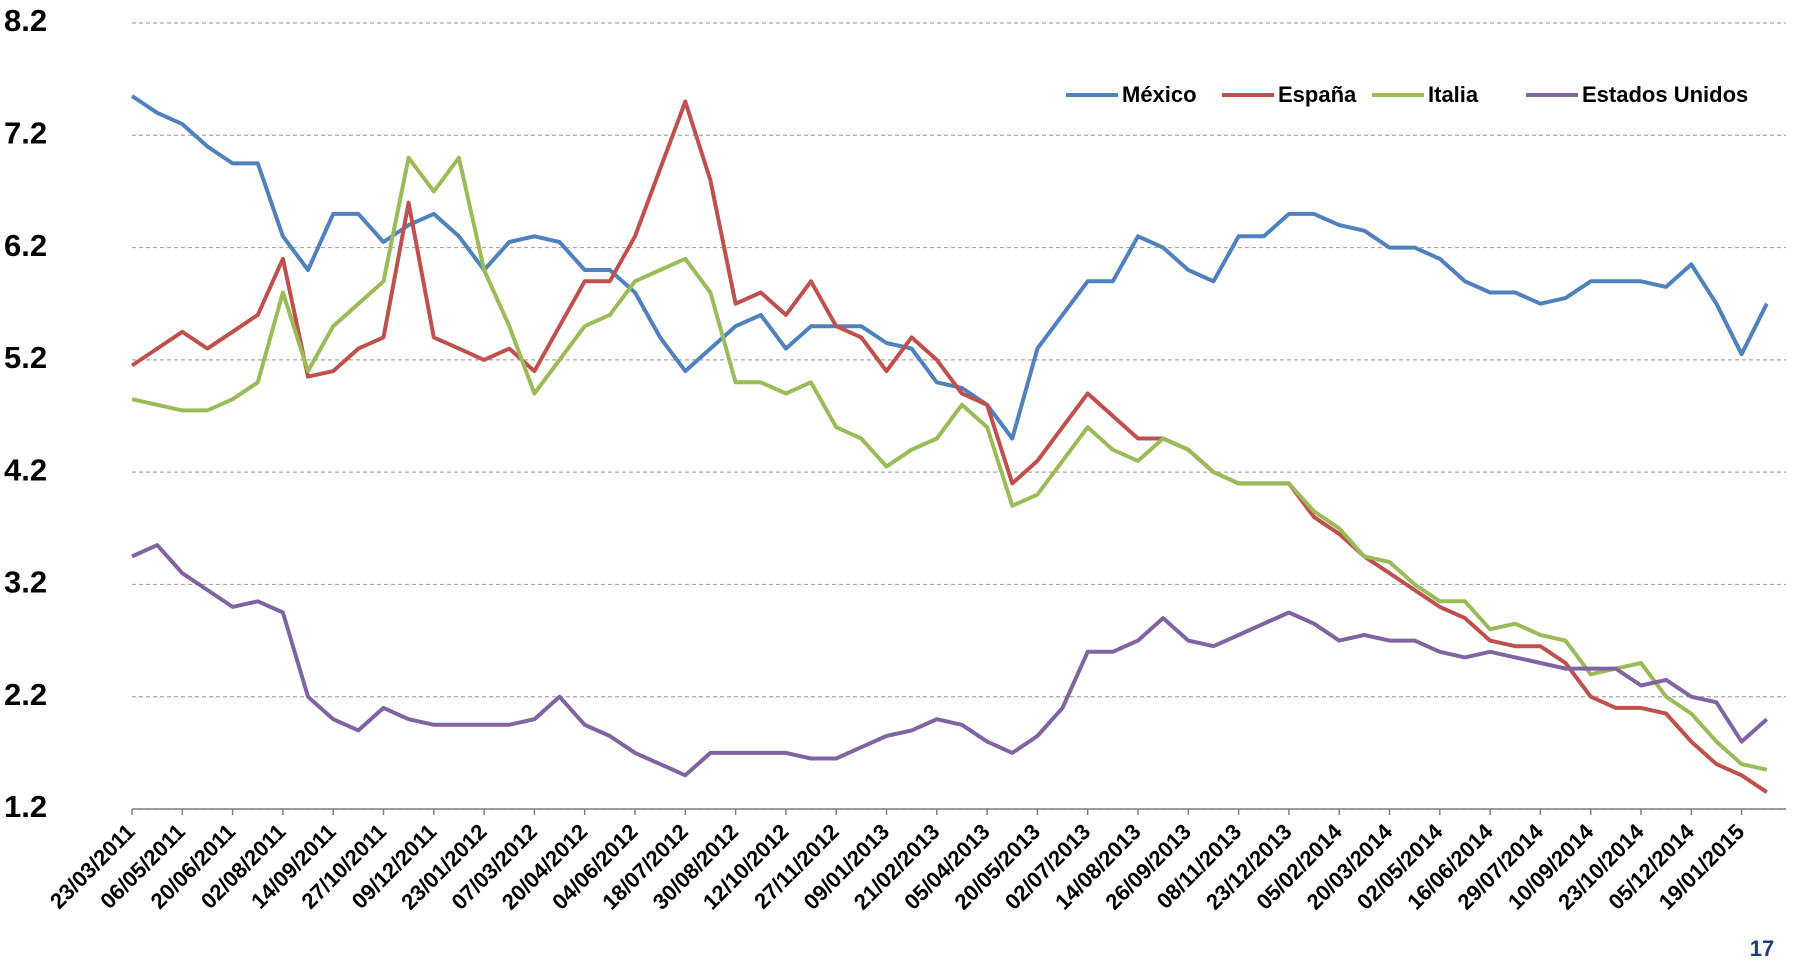 This screenshot has width=1794, height=968. What do you see at coordinates (25, 582) in the screenshot?
I see `y-tick-label: 3.2` at bounding box center [25, 582].